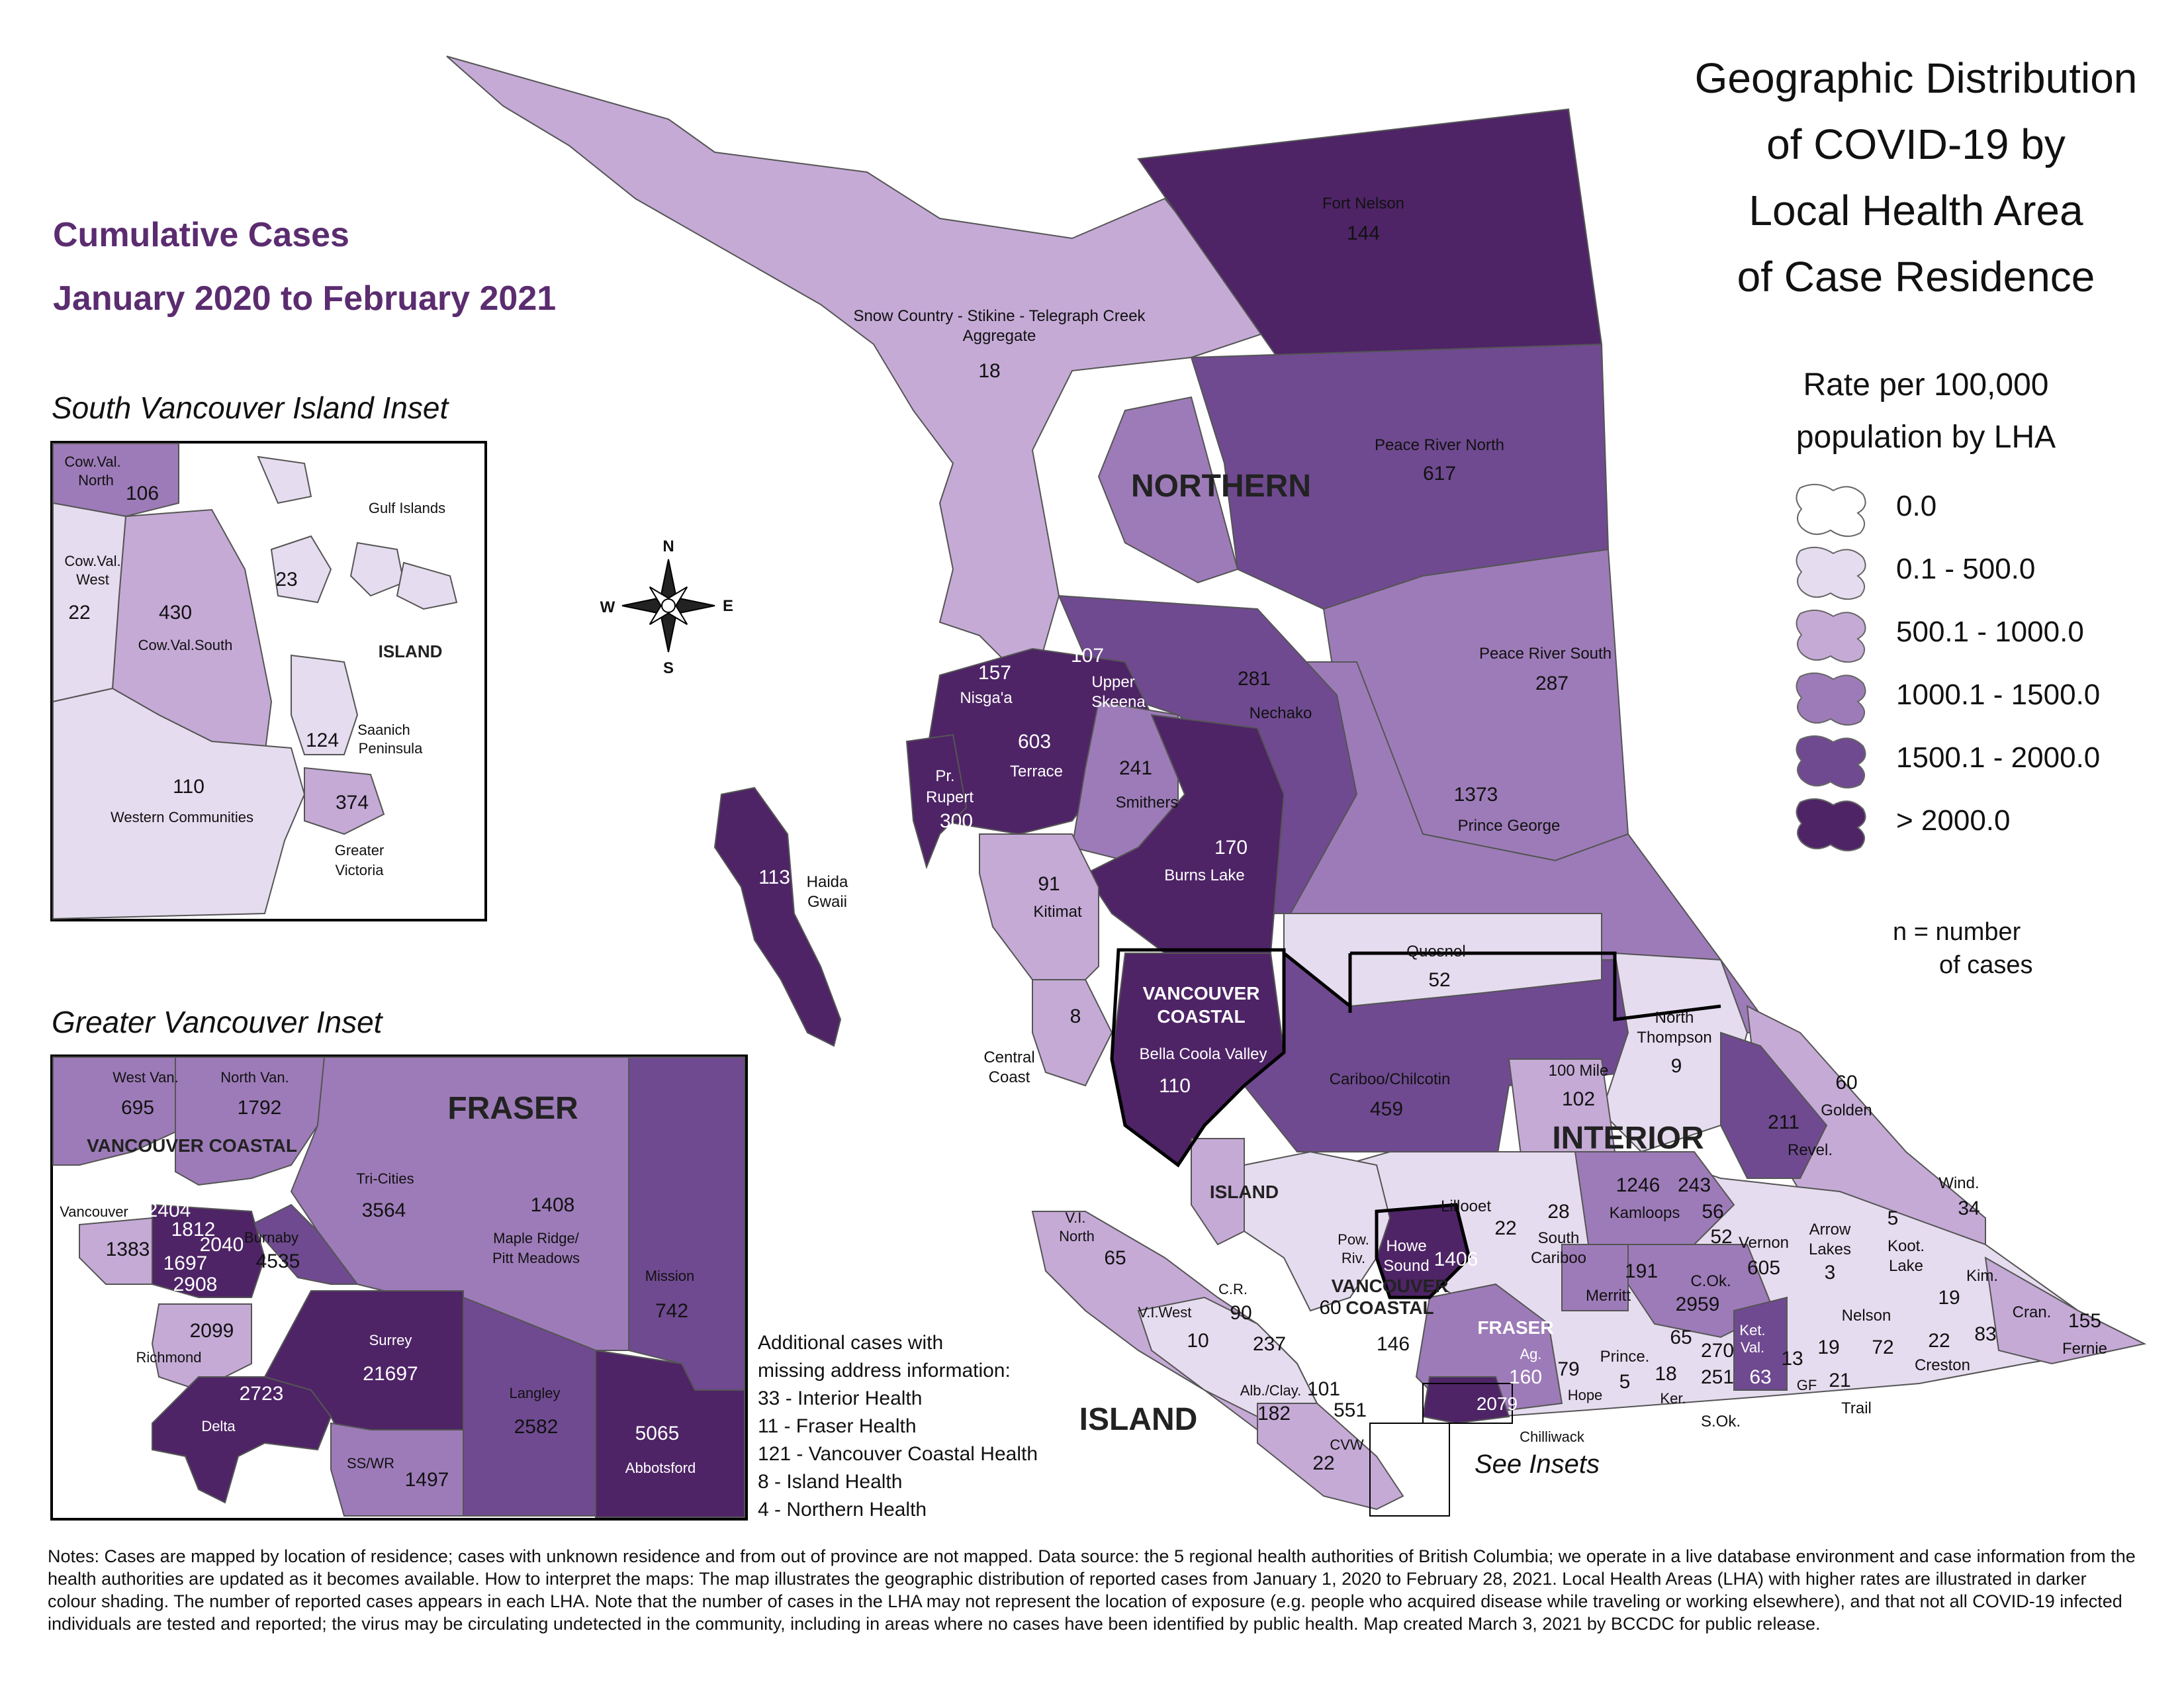  Describe the element at coordinates (1857, 1408) in the screenshot. I see `lha-label: Trail` at that location.